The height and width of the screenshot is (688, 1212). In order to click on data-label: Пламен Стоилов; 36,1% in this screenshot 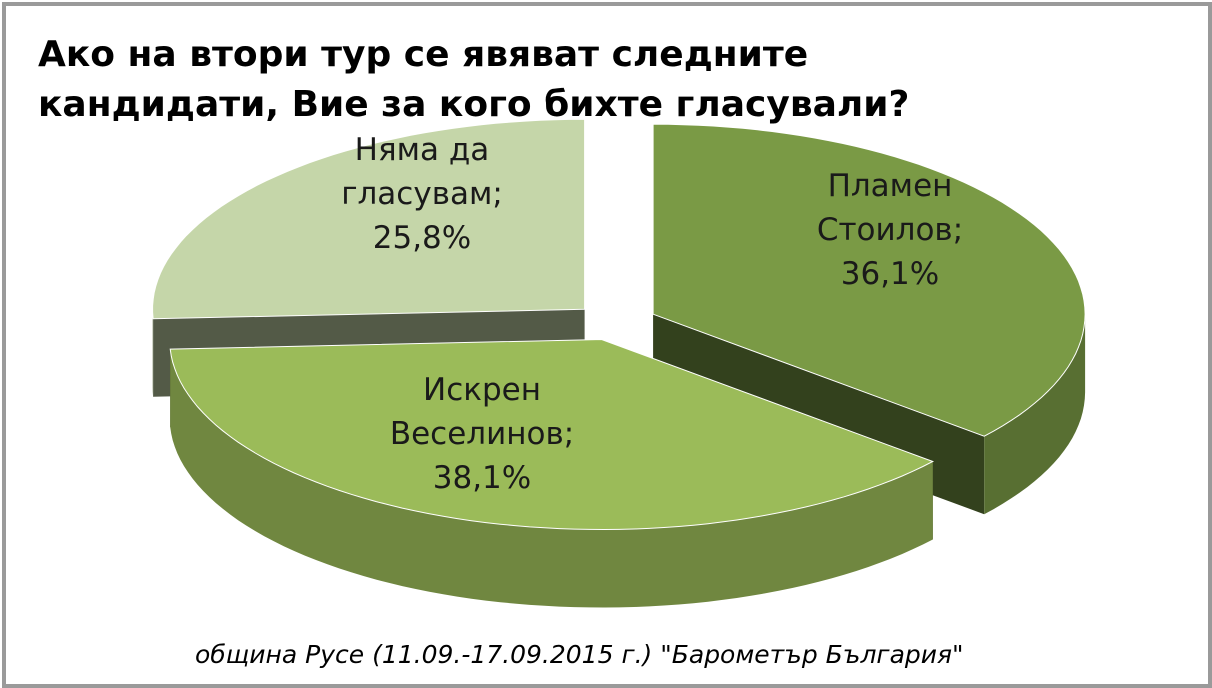, I will do `click(890, 230)`.